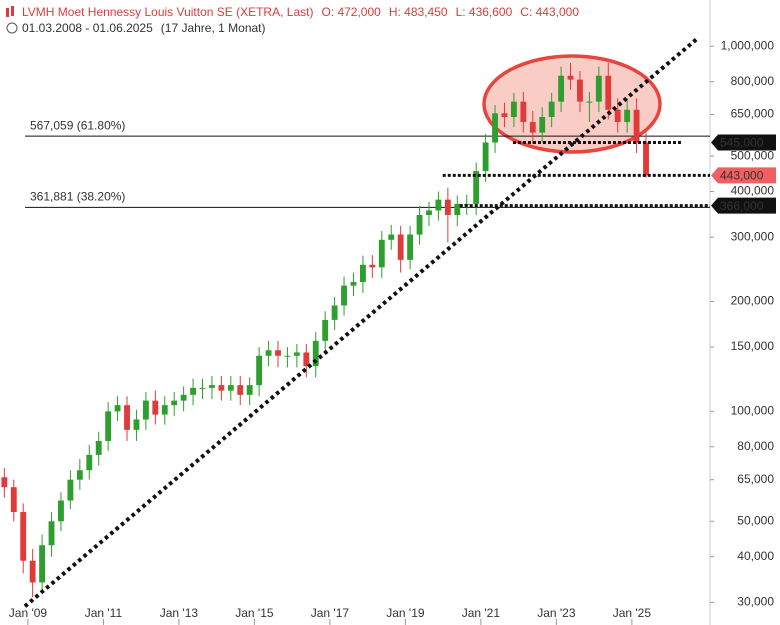 The height and width of the screenshot is (625, 780). What do you see at coordinates (753, 114) in the screenshot?
I see `y-tick-label: 650,000` at bounding box center [753, 114].